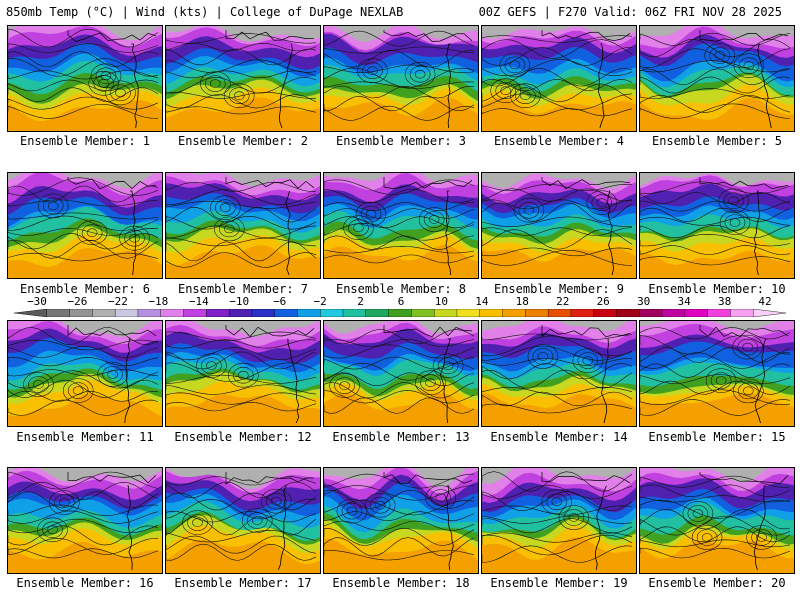  I want to click on colorbar-tick-label: 34, so click(684, 301).